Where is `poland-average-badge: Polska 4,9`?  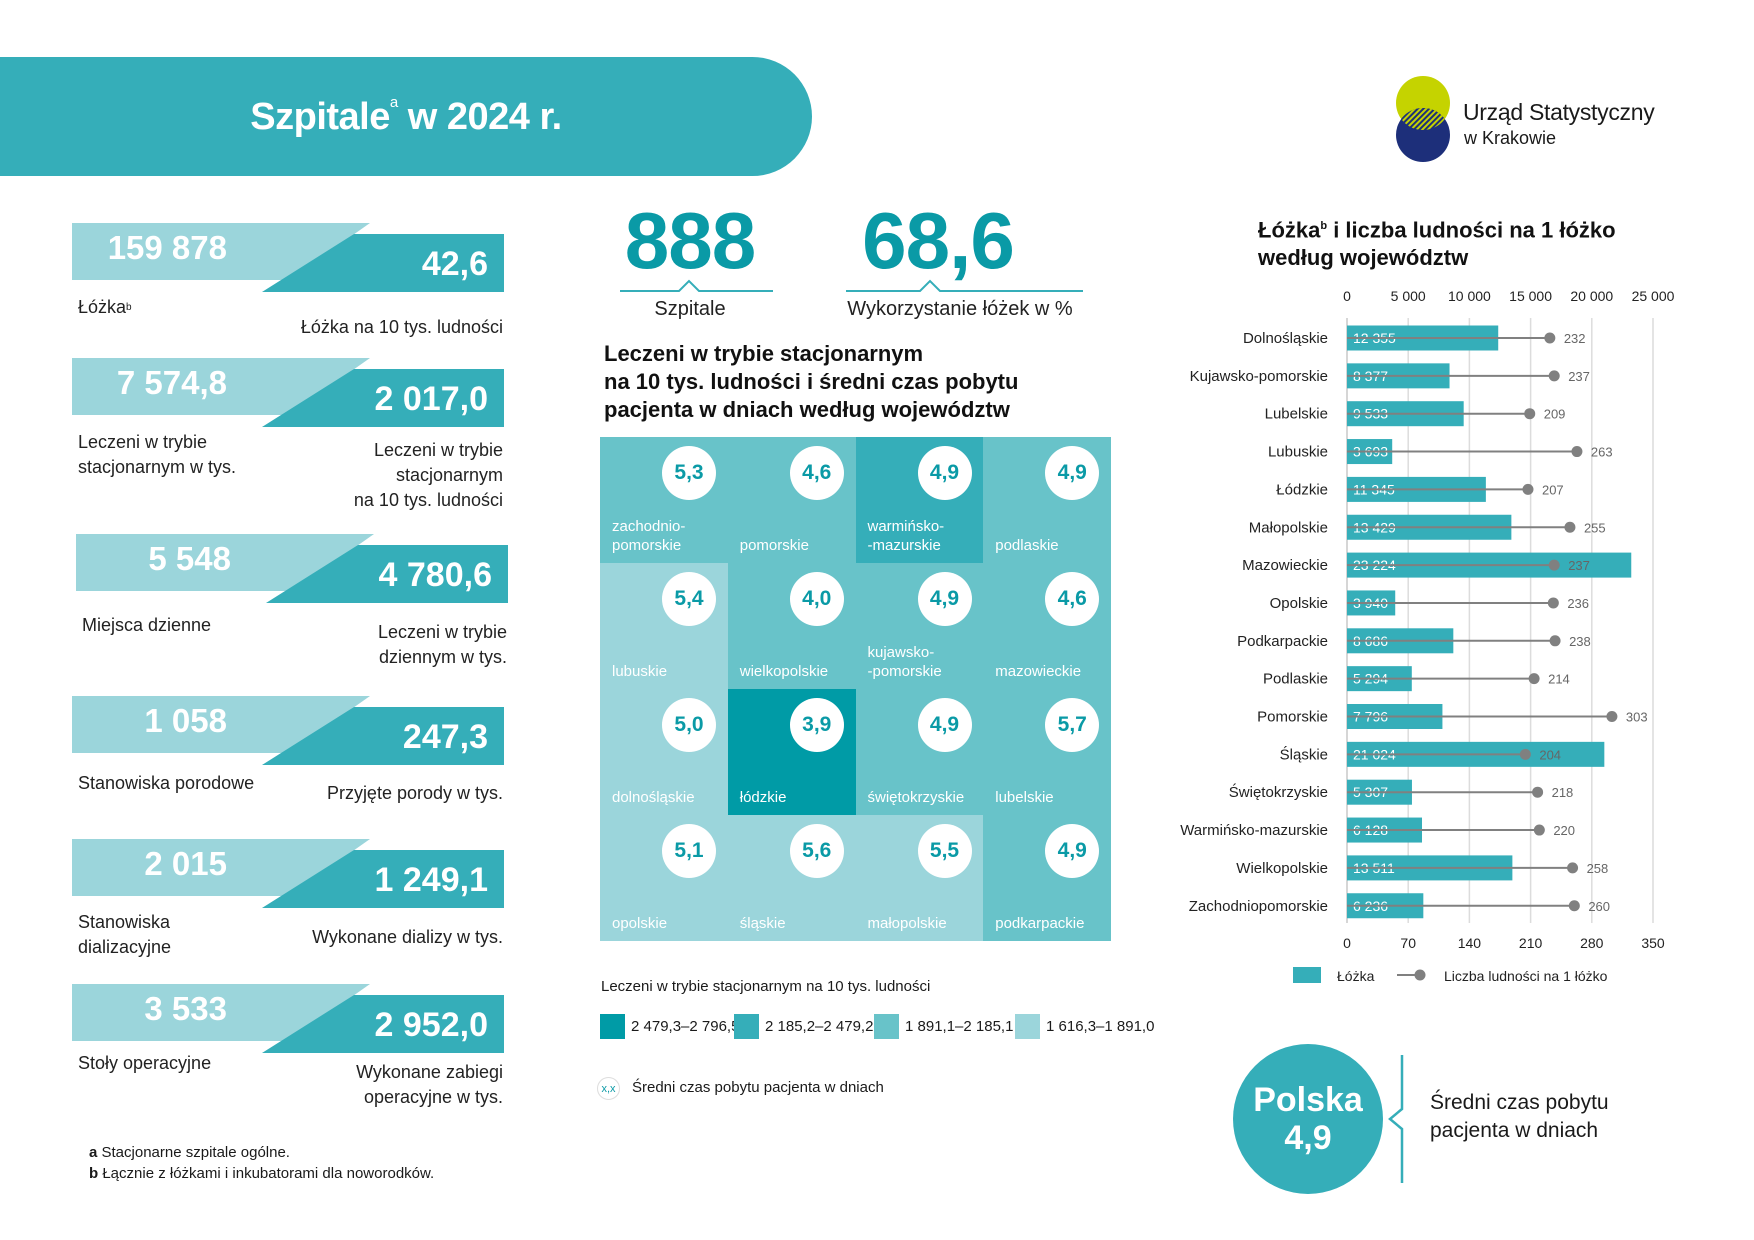
poland-average-badge: Polska 4,9 is located at coordinates (1308, 1119).